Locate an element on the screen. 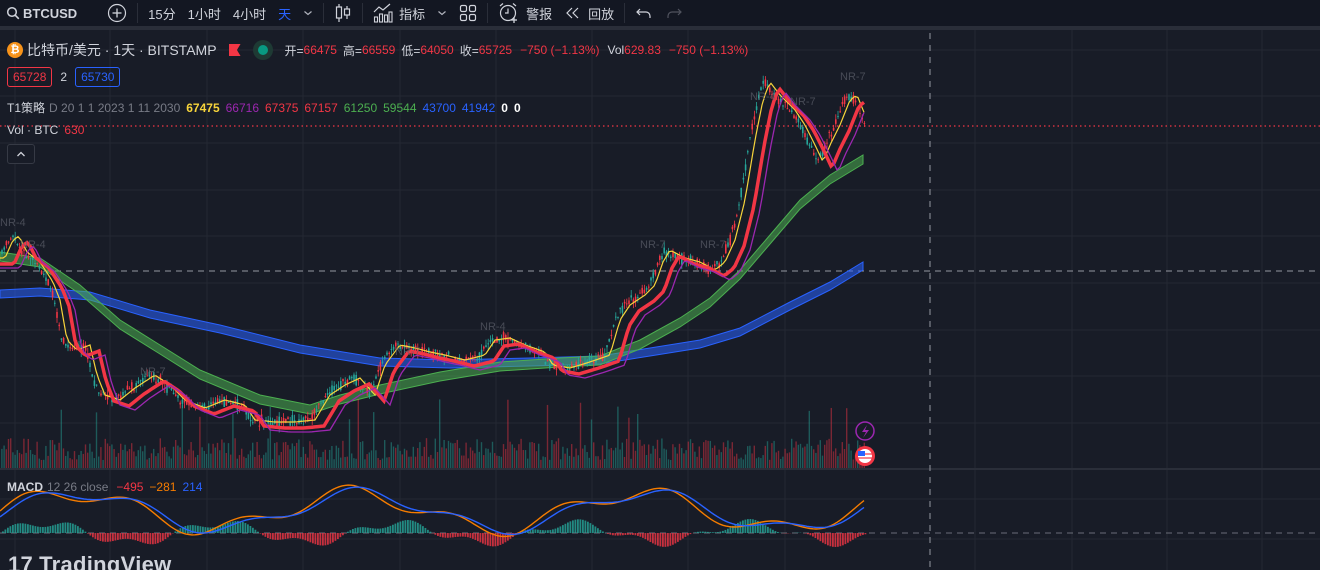 This screenshot has height=570, width=1320. high-value: 66559 is located at coordinates (378, 50).